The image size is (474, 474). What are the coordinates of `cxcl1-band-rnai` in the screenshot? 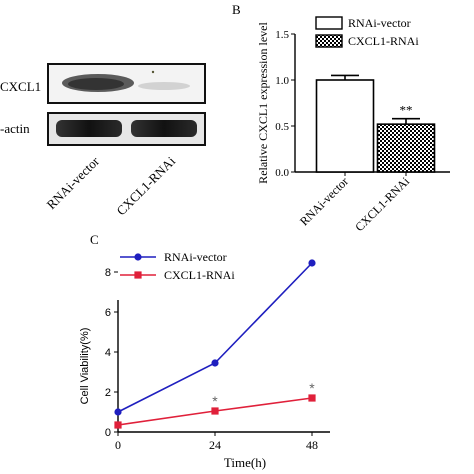 It's located at (164, 86).